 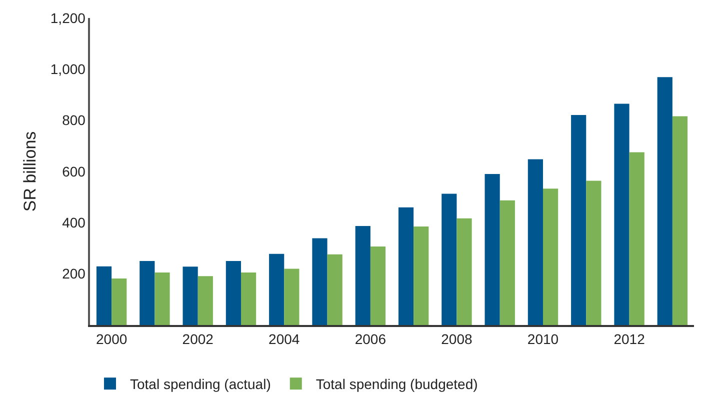 What do you see at coordinates (543, 338) in the screenshot?
I see `x-tick-label: 2010` at bounding box center [543, 338].